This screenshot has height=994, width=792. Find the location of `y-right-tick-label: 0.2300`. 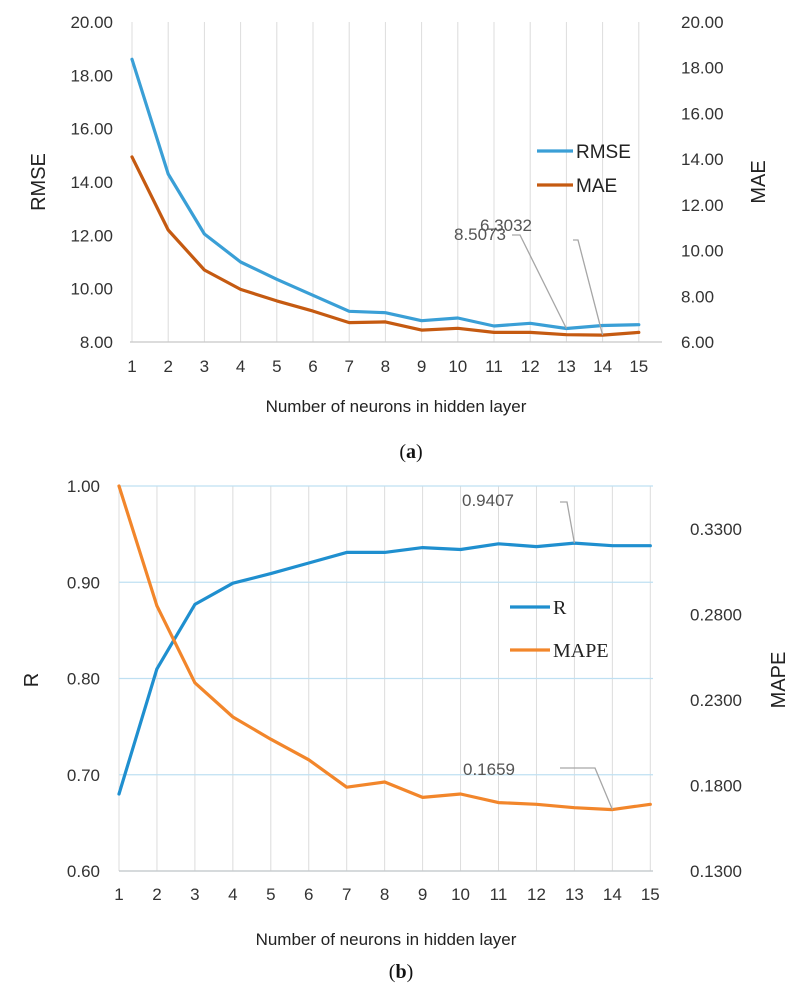

y-right-tick-label: 0.2300 is located at coordinates (716, 700).